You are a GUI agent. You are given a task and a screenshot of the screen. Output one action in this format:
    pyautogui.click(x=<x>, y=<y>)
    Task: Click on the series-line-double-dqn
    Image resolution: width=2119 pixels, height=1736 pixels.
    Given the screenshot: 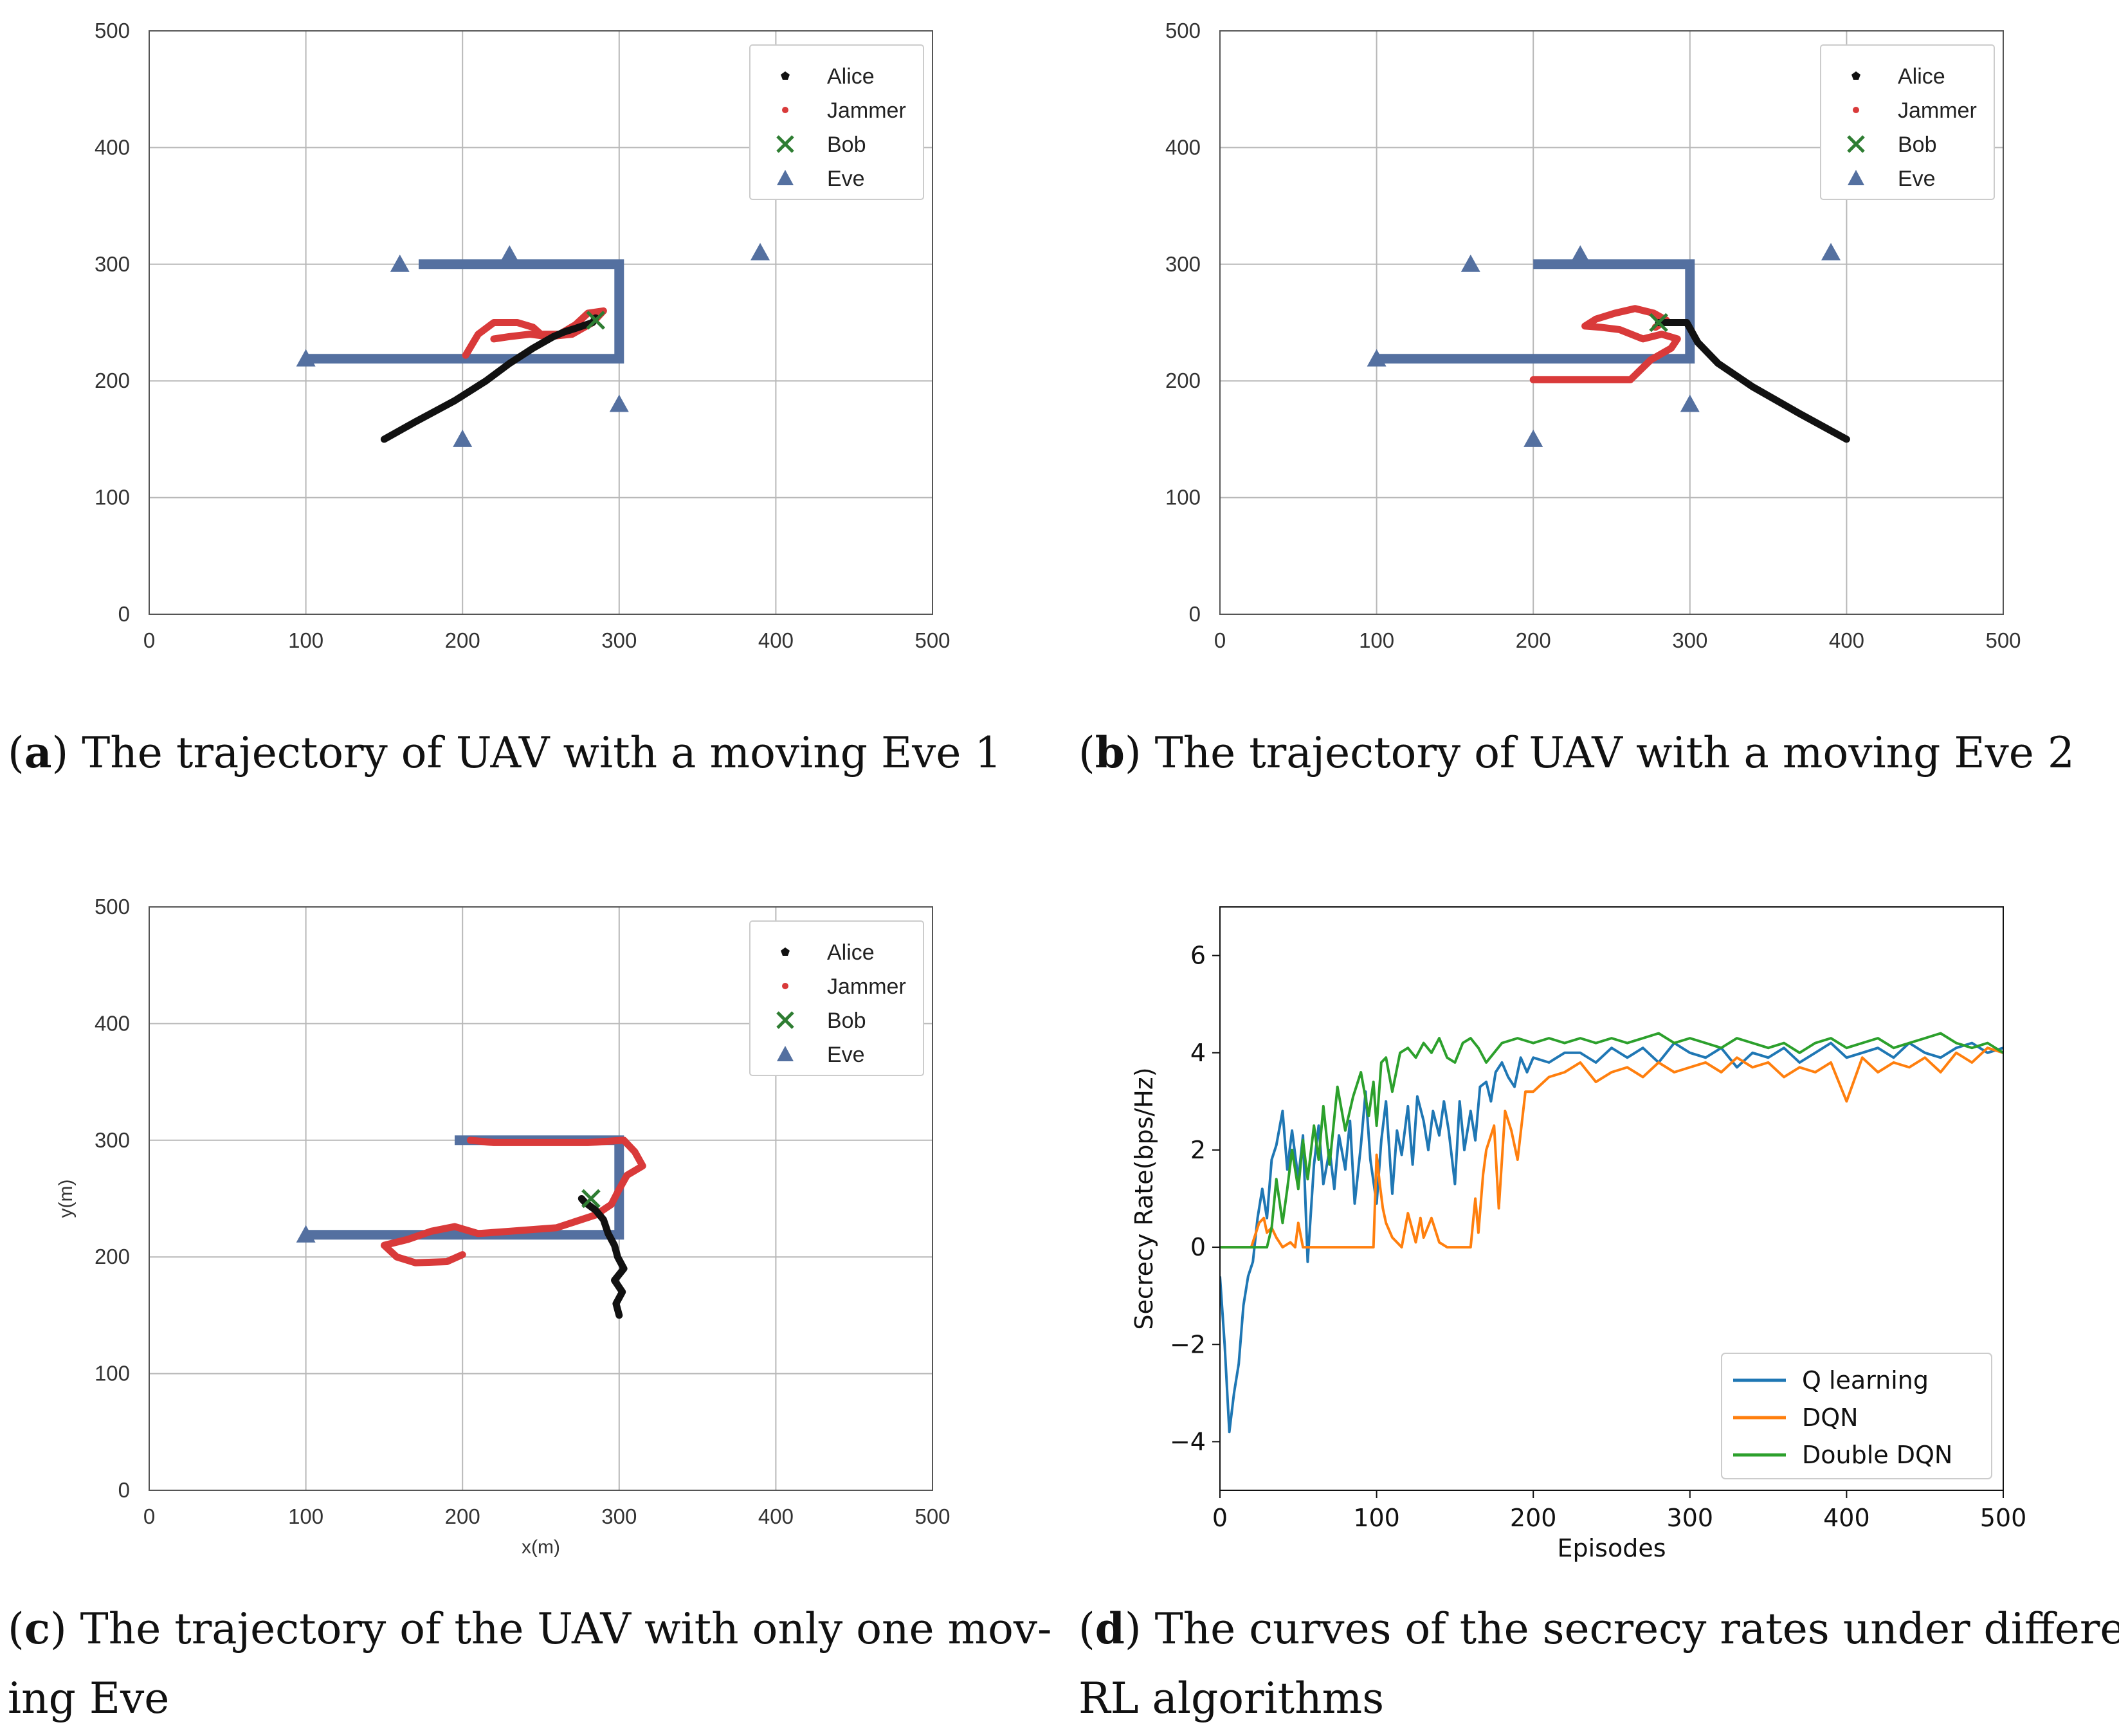 What is the action you would take?
    pyautogui.click(x=1611, y=1140)
    